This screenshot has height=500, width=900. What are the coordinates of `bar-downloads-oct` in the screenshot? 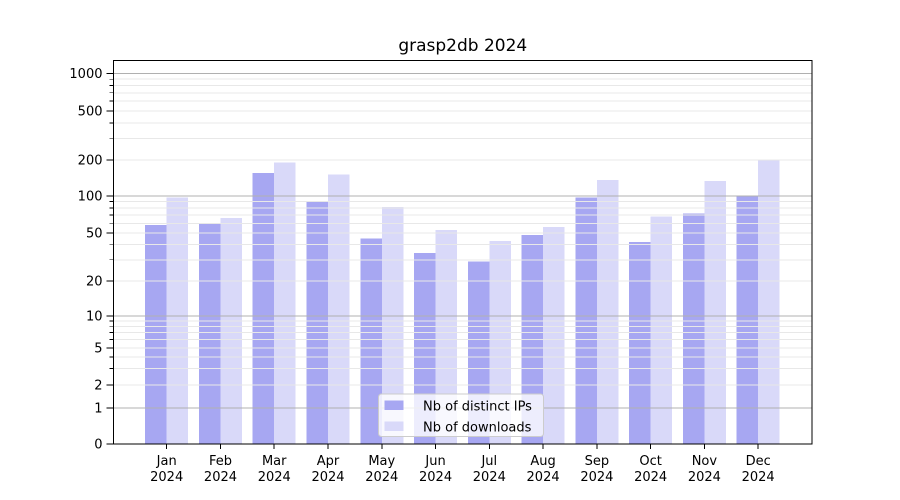 It's located at (661, 330).